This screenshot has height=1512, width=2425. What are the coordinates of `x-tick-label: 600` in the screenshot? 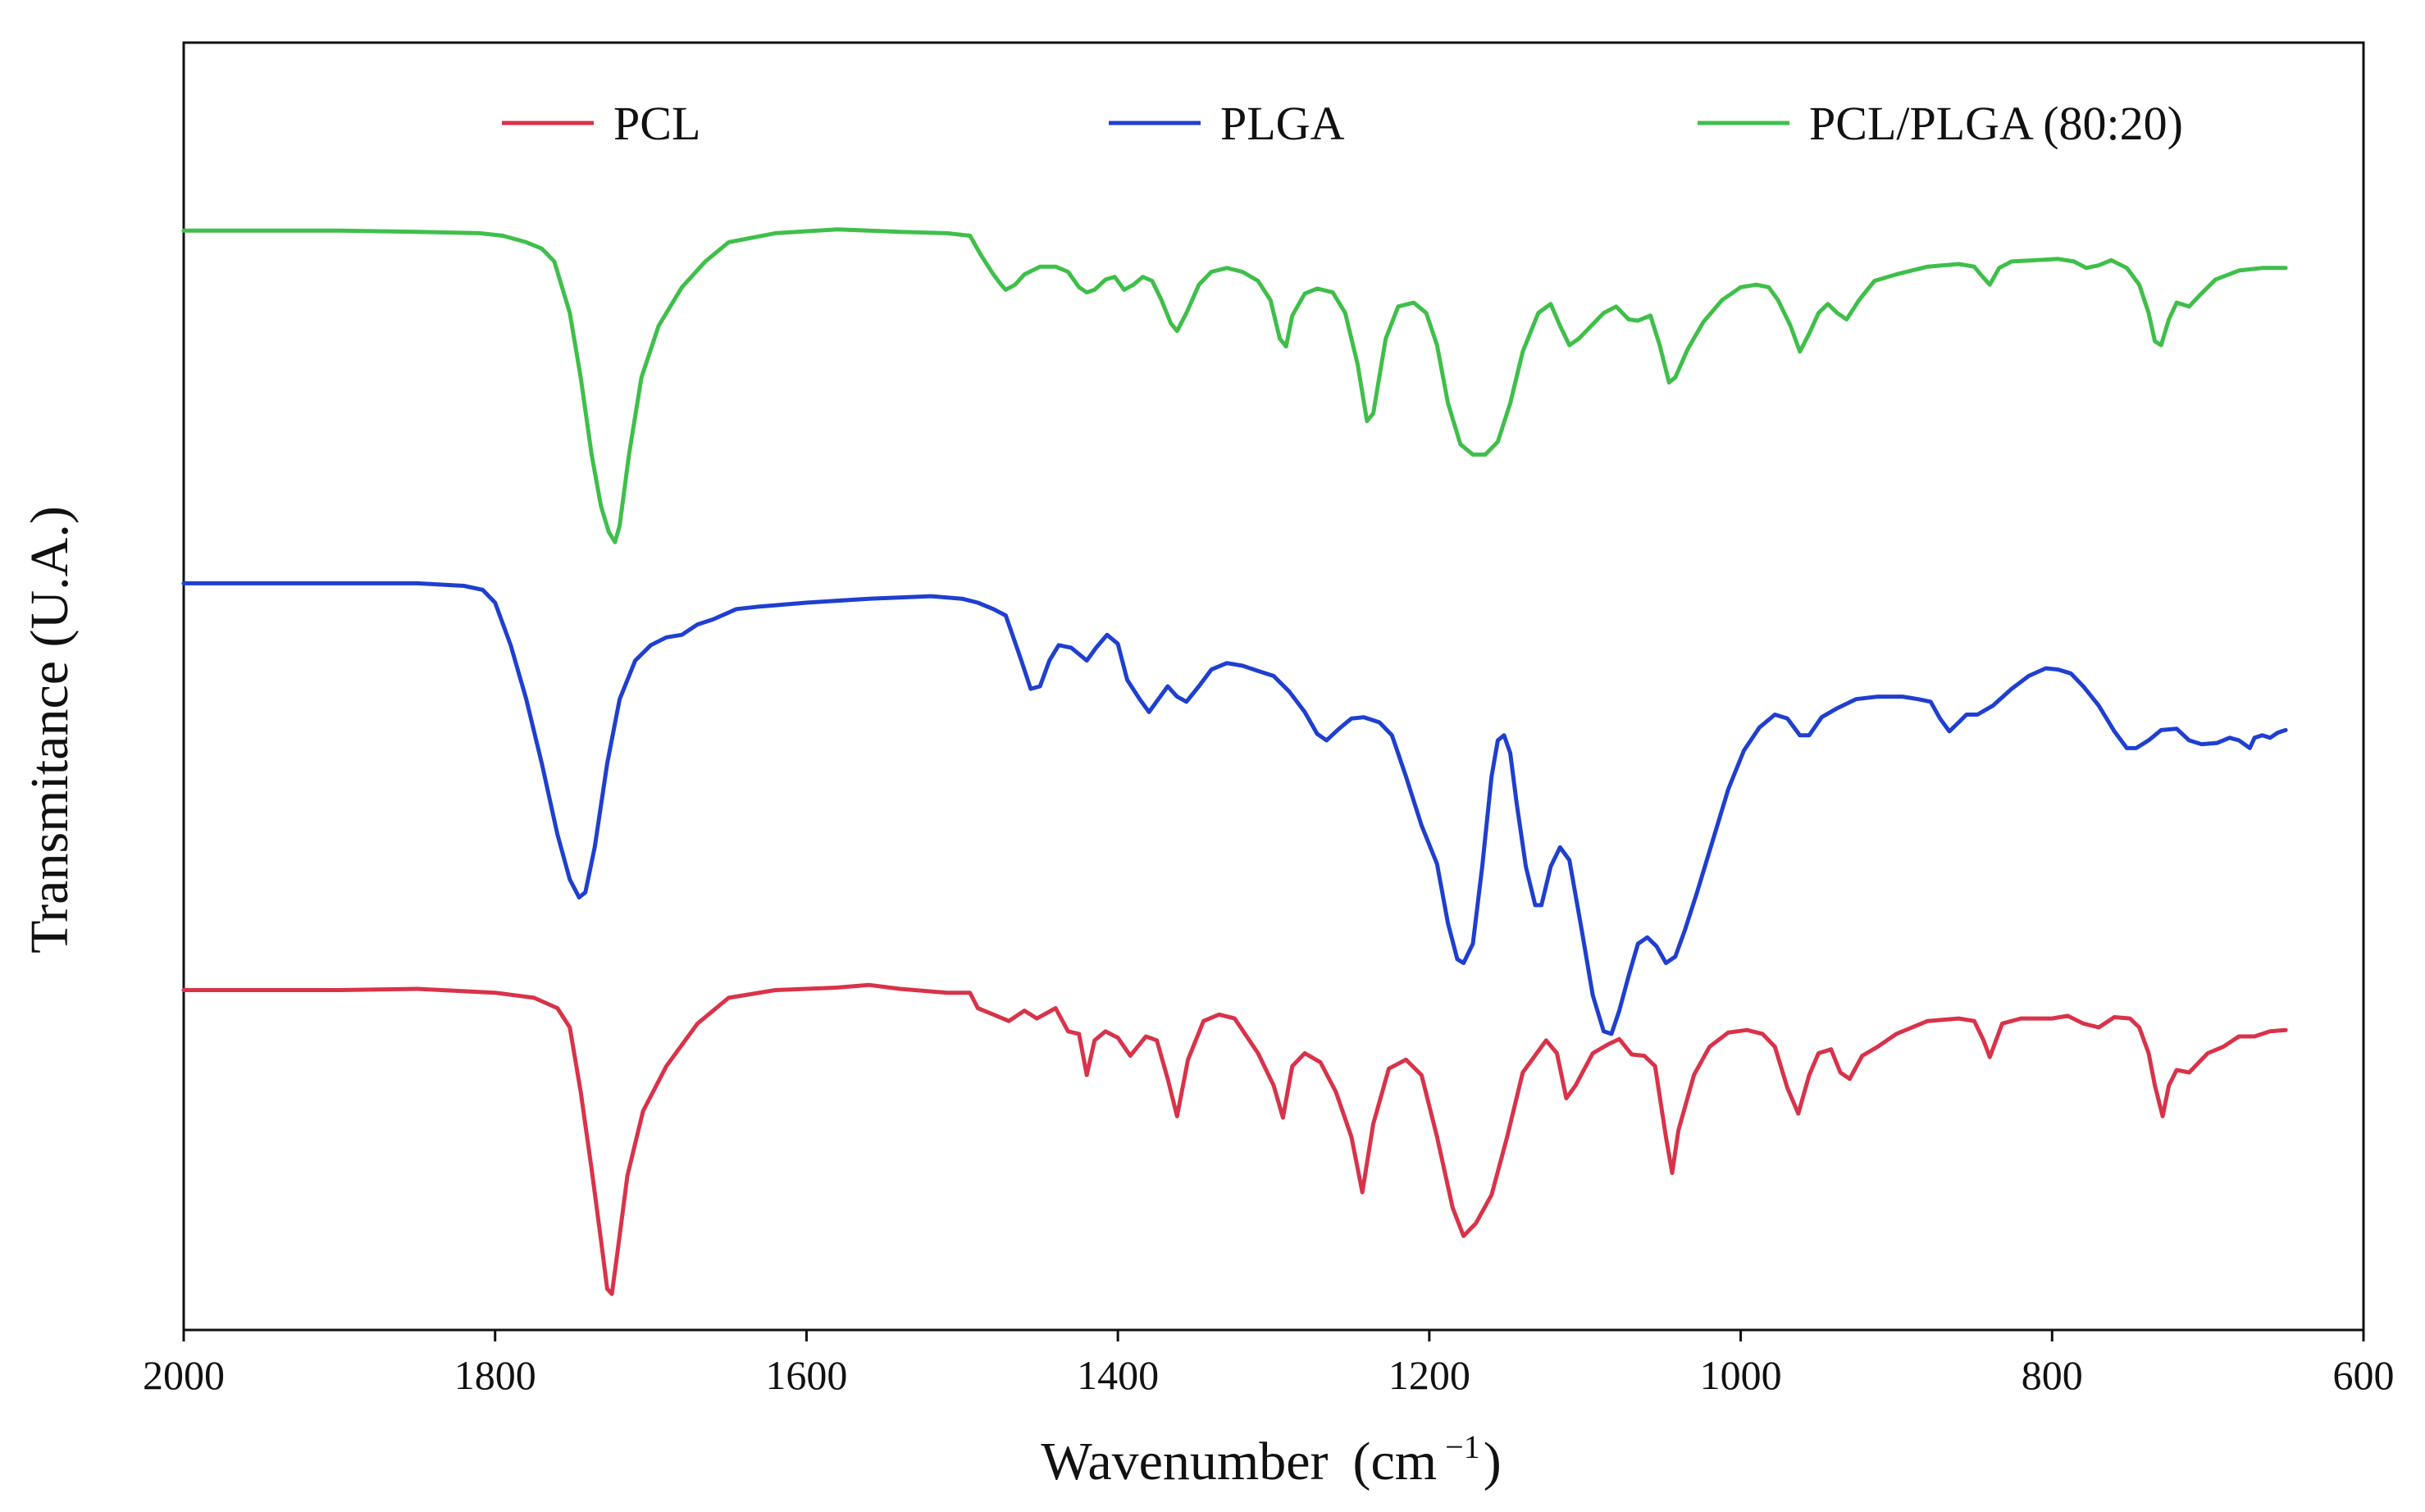 It's located at (2364, 1375).